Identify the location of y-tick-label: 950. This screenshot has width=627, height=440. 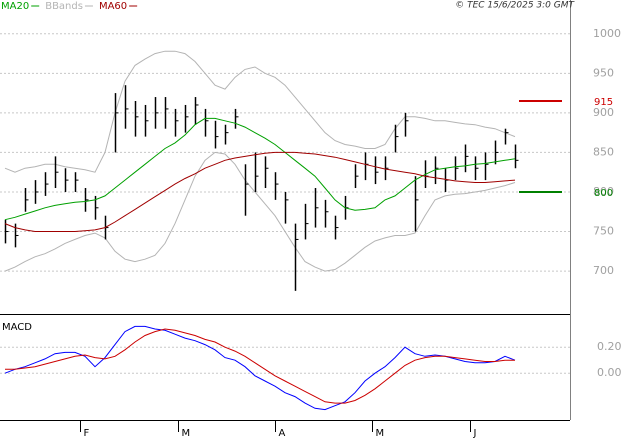
(603, 72).